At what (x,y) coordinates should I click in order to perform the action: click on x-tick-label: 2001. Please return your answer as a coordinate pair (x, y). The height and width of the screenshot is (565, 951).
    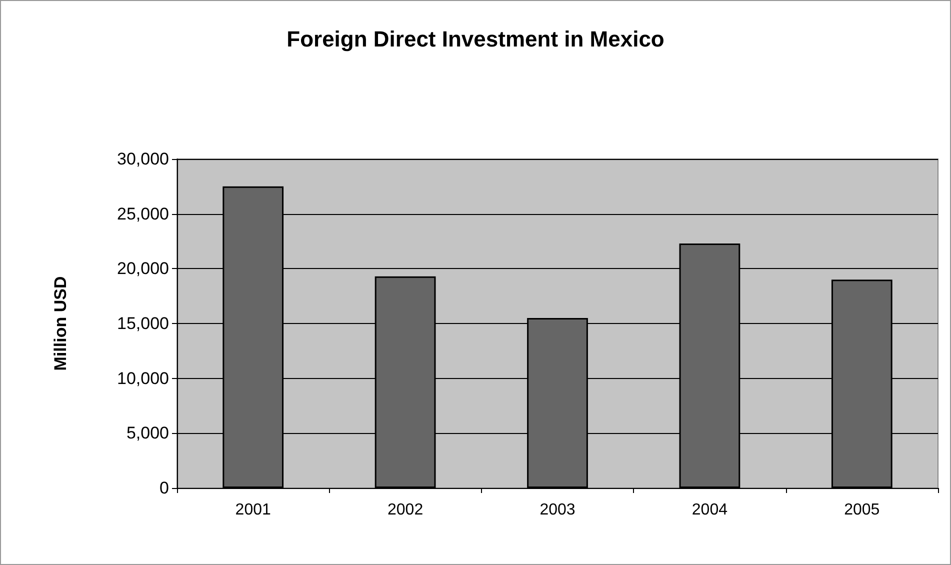
    Looking at the image, I should click on (253, 510).